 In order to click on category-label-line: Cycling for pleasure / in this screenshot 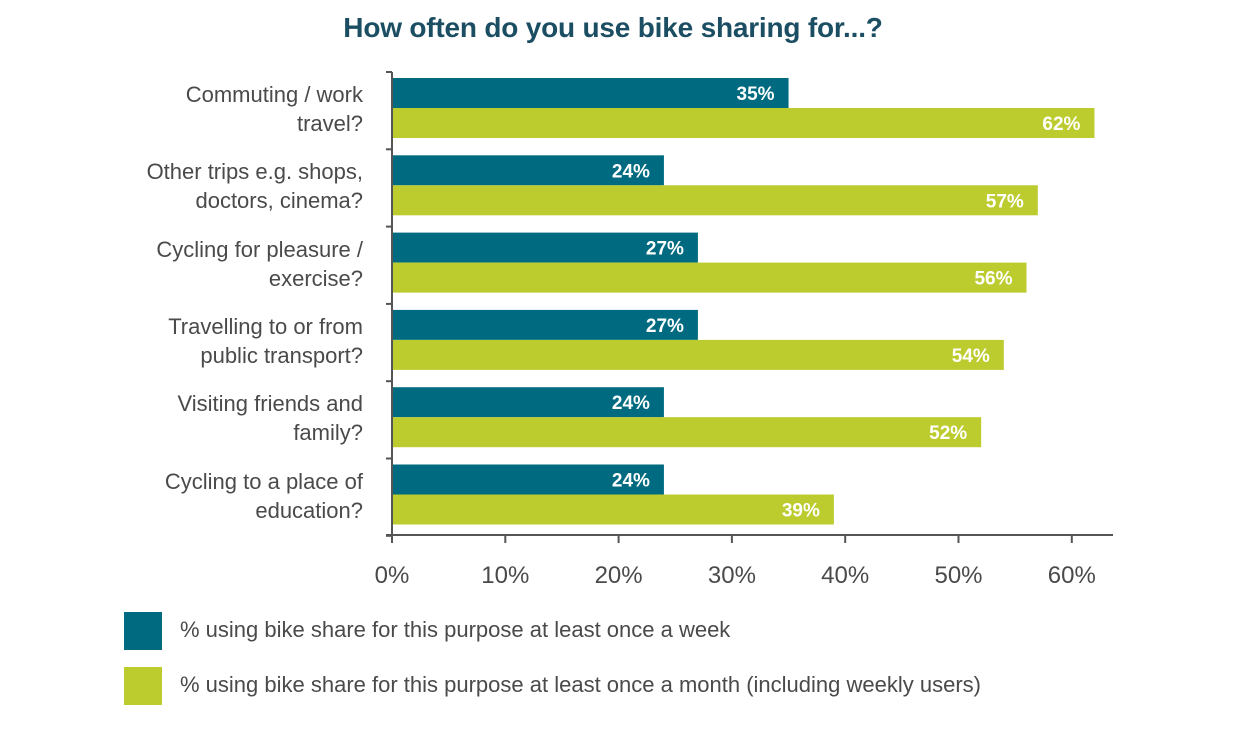, I will do `click(259, 249)`.